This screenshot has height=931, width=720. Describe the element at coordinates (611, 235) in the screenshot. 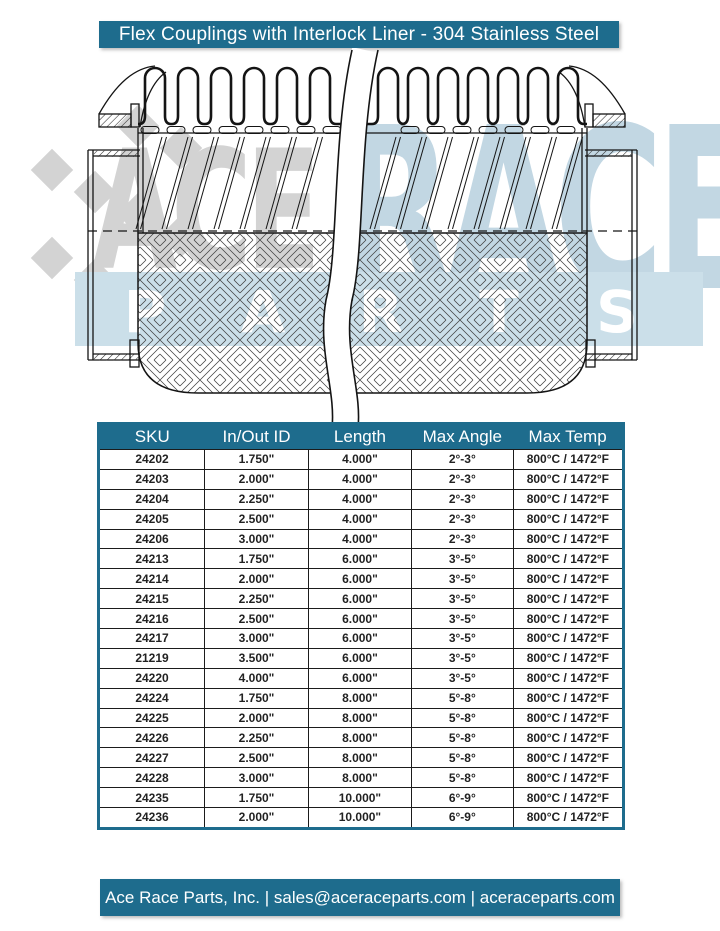

I see `right-pipe-fitting` at that location.